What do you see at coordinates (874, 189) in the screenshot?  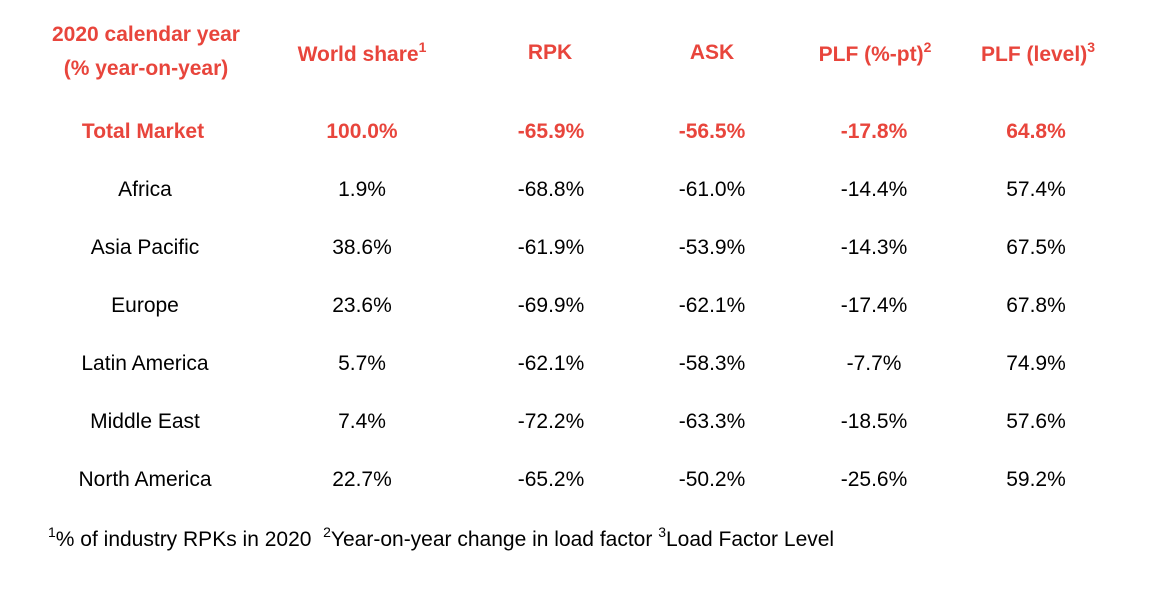 I see `cell-plf-pt: -14.4%` at bounding box center [874, 189].